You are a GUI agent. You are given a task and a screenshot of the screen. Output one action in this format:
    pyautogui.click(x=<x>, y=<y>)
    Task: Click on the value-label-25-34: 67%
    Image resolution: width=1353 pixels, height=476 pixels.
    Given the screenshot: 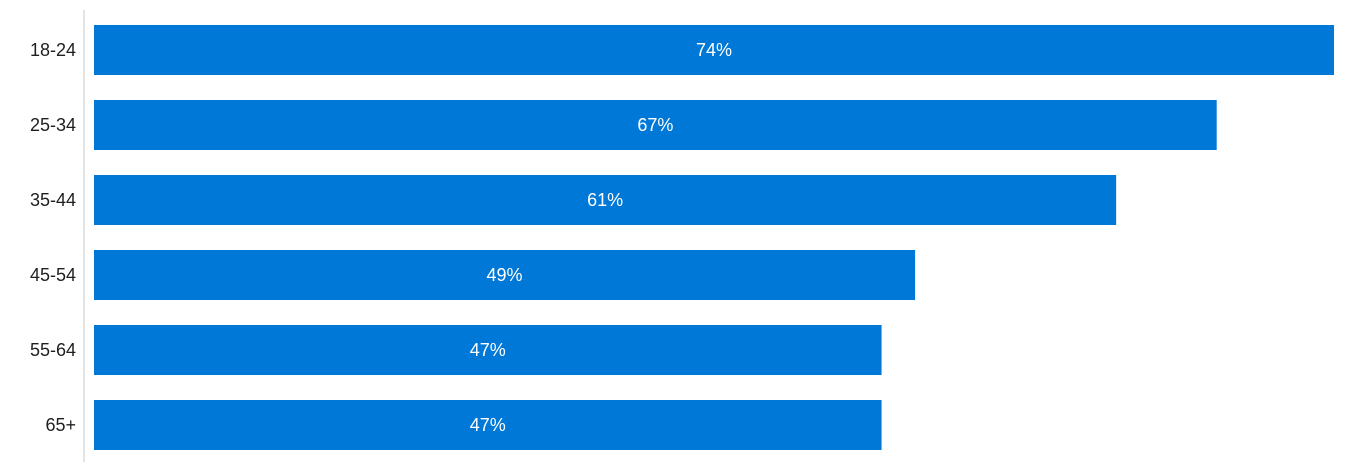 What is the action you would take?
    pyautogui.click(x=655, y=125)
    